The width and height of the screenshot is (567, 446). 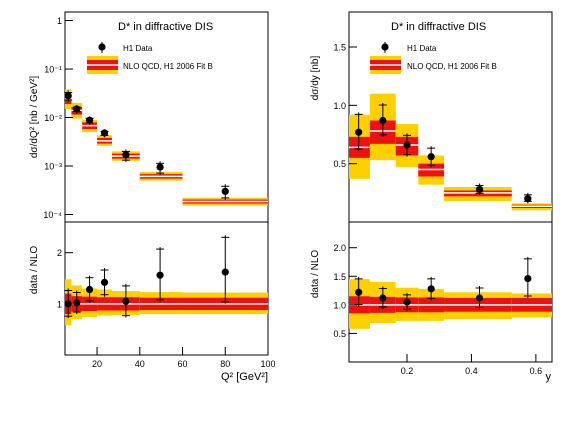 I want to click on x-tick-label: 80, so click(x=225, y=364).